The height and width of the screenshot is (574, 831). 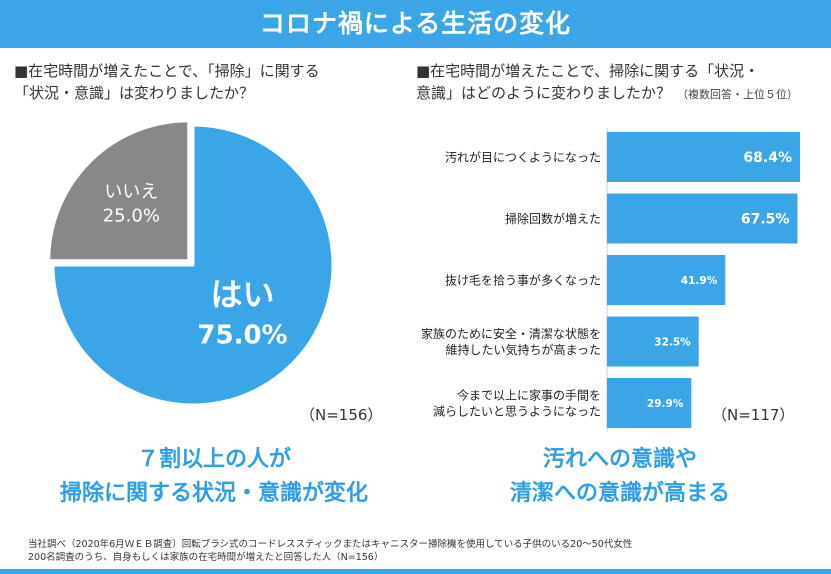 What do you see at coordinates (131, 216) in the screenshot?
I see `pie-value-no: 25.0%` at bounding box center [131, 216].